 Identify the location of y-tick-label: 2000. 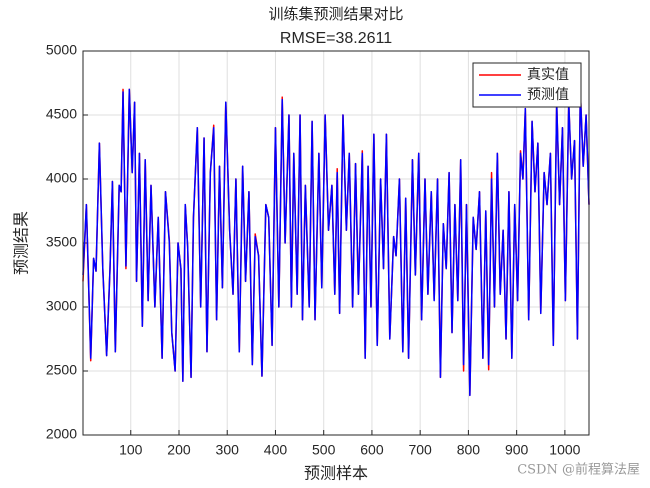
(61, 434).